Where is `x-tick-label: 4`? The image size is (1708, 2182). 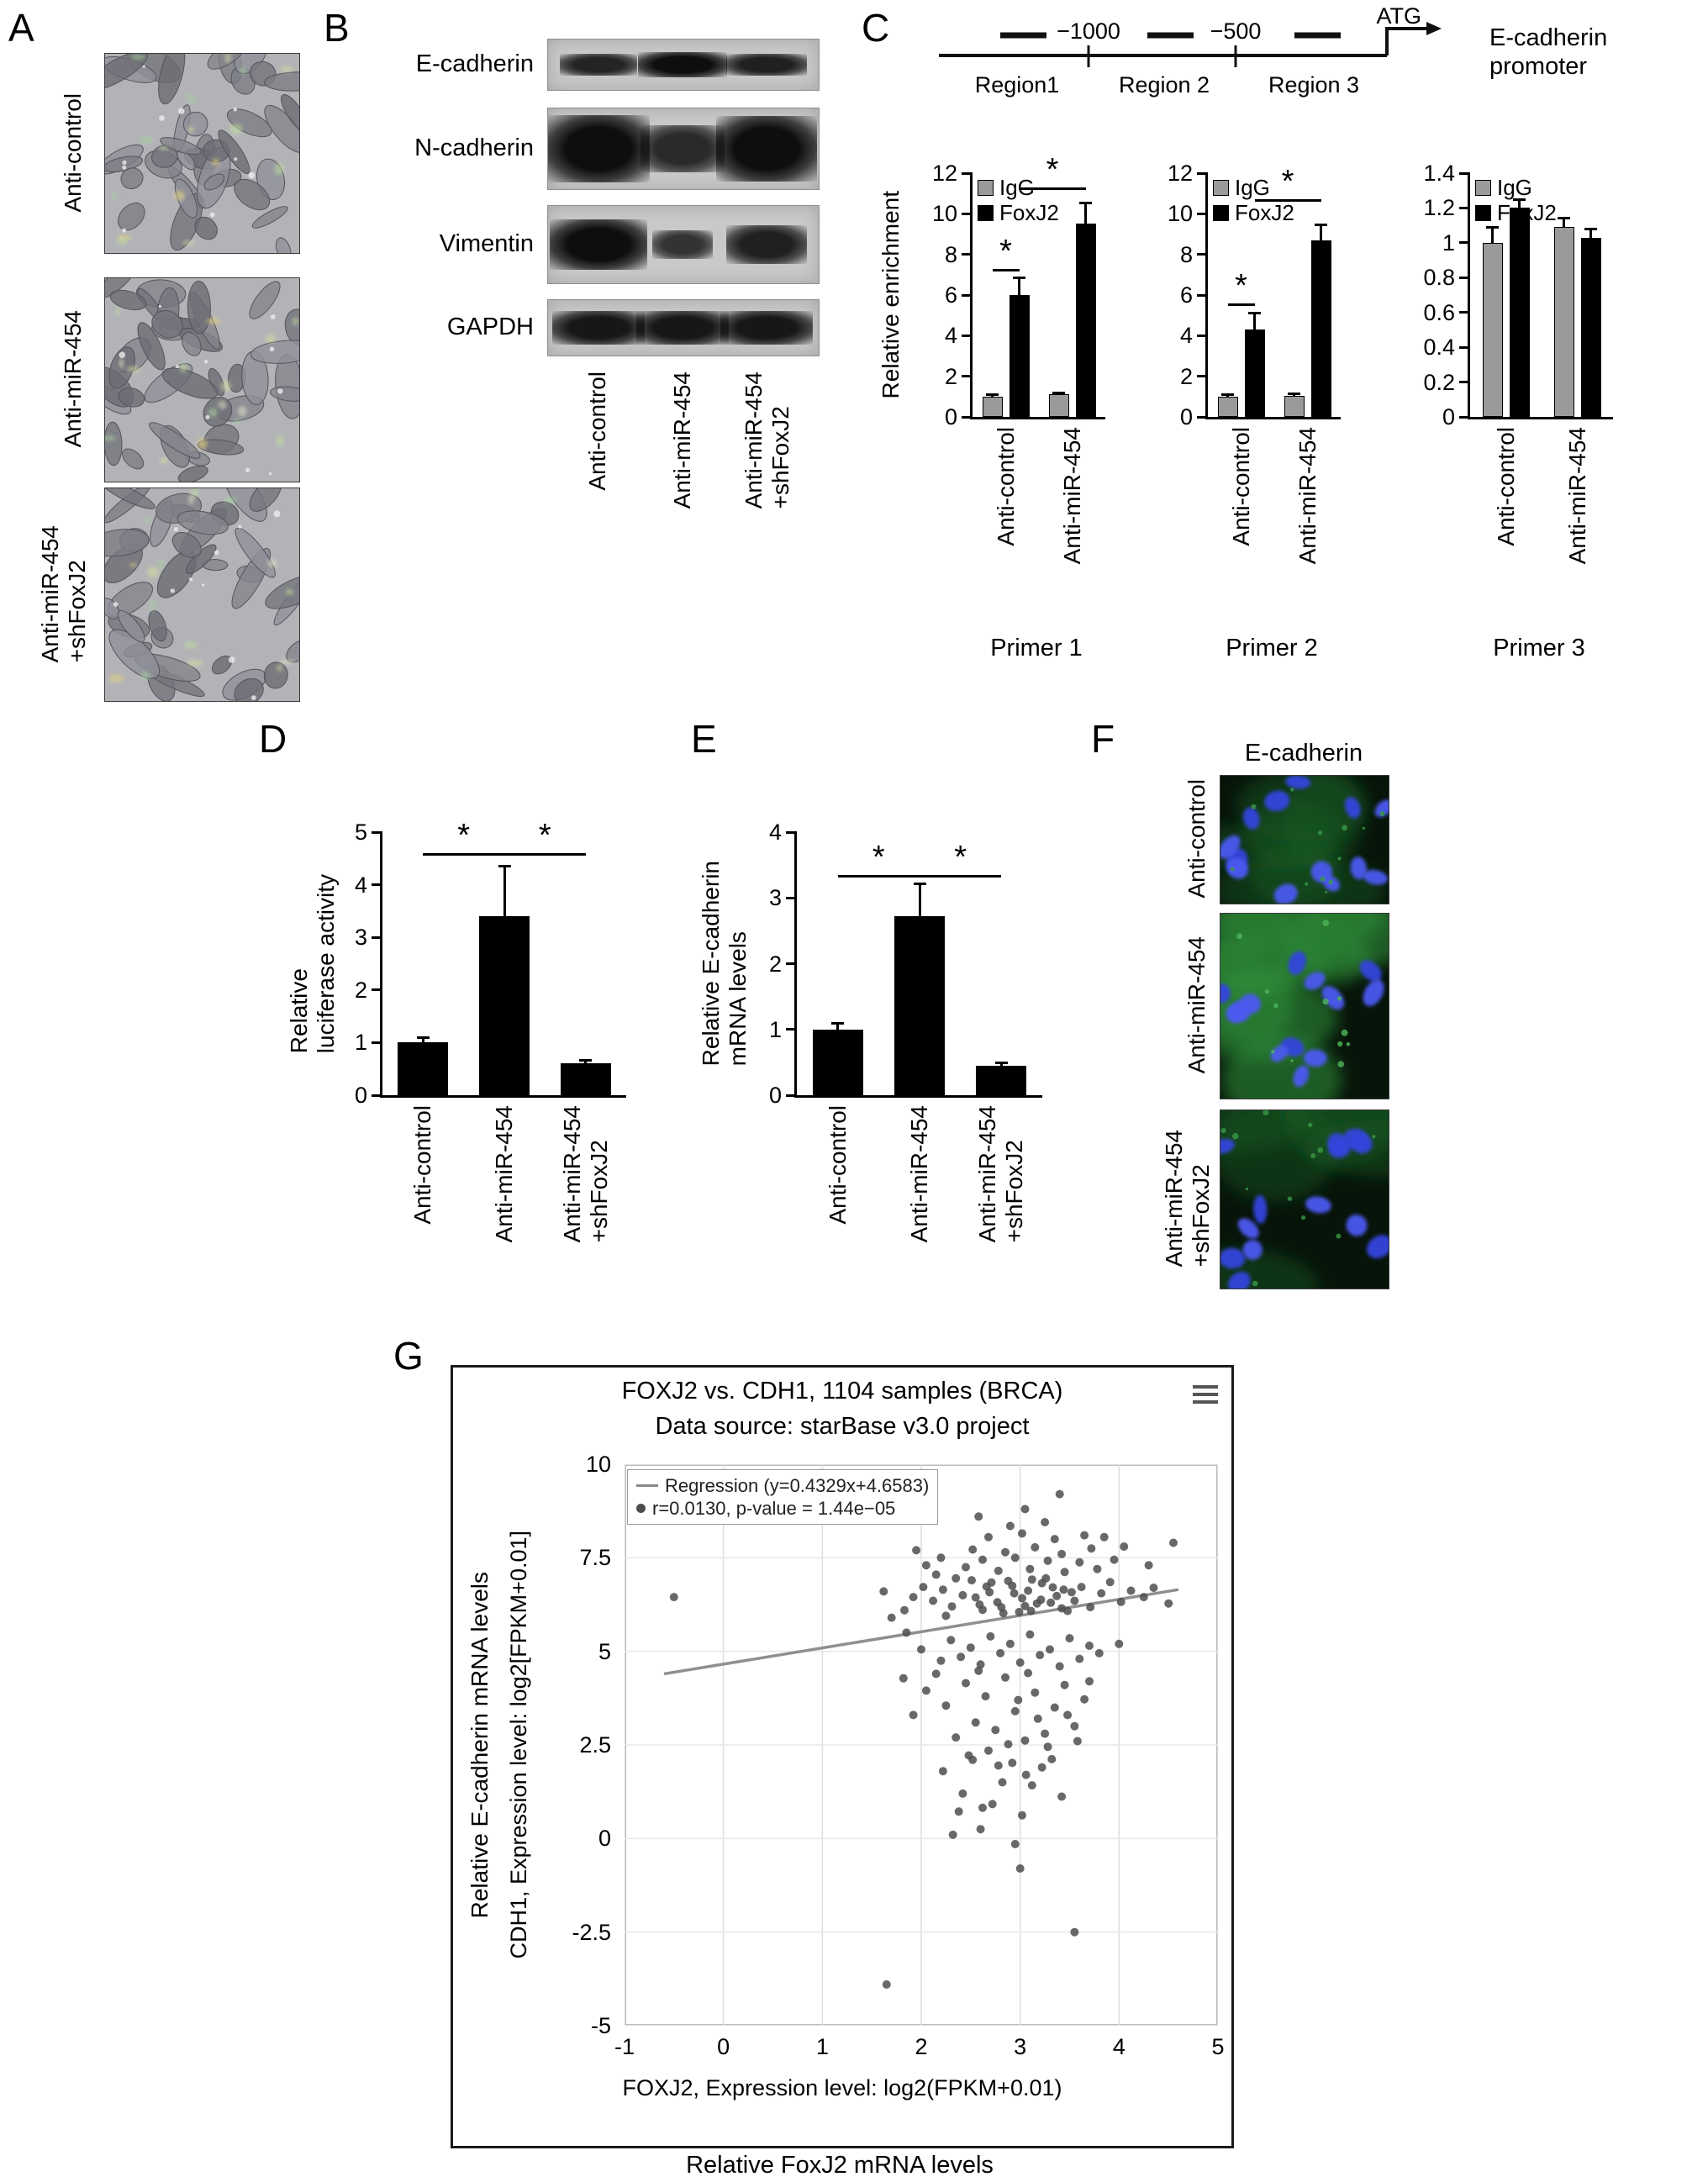 x-tick-label: 4 is located at coordinates (1118, 2046).